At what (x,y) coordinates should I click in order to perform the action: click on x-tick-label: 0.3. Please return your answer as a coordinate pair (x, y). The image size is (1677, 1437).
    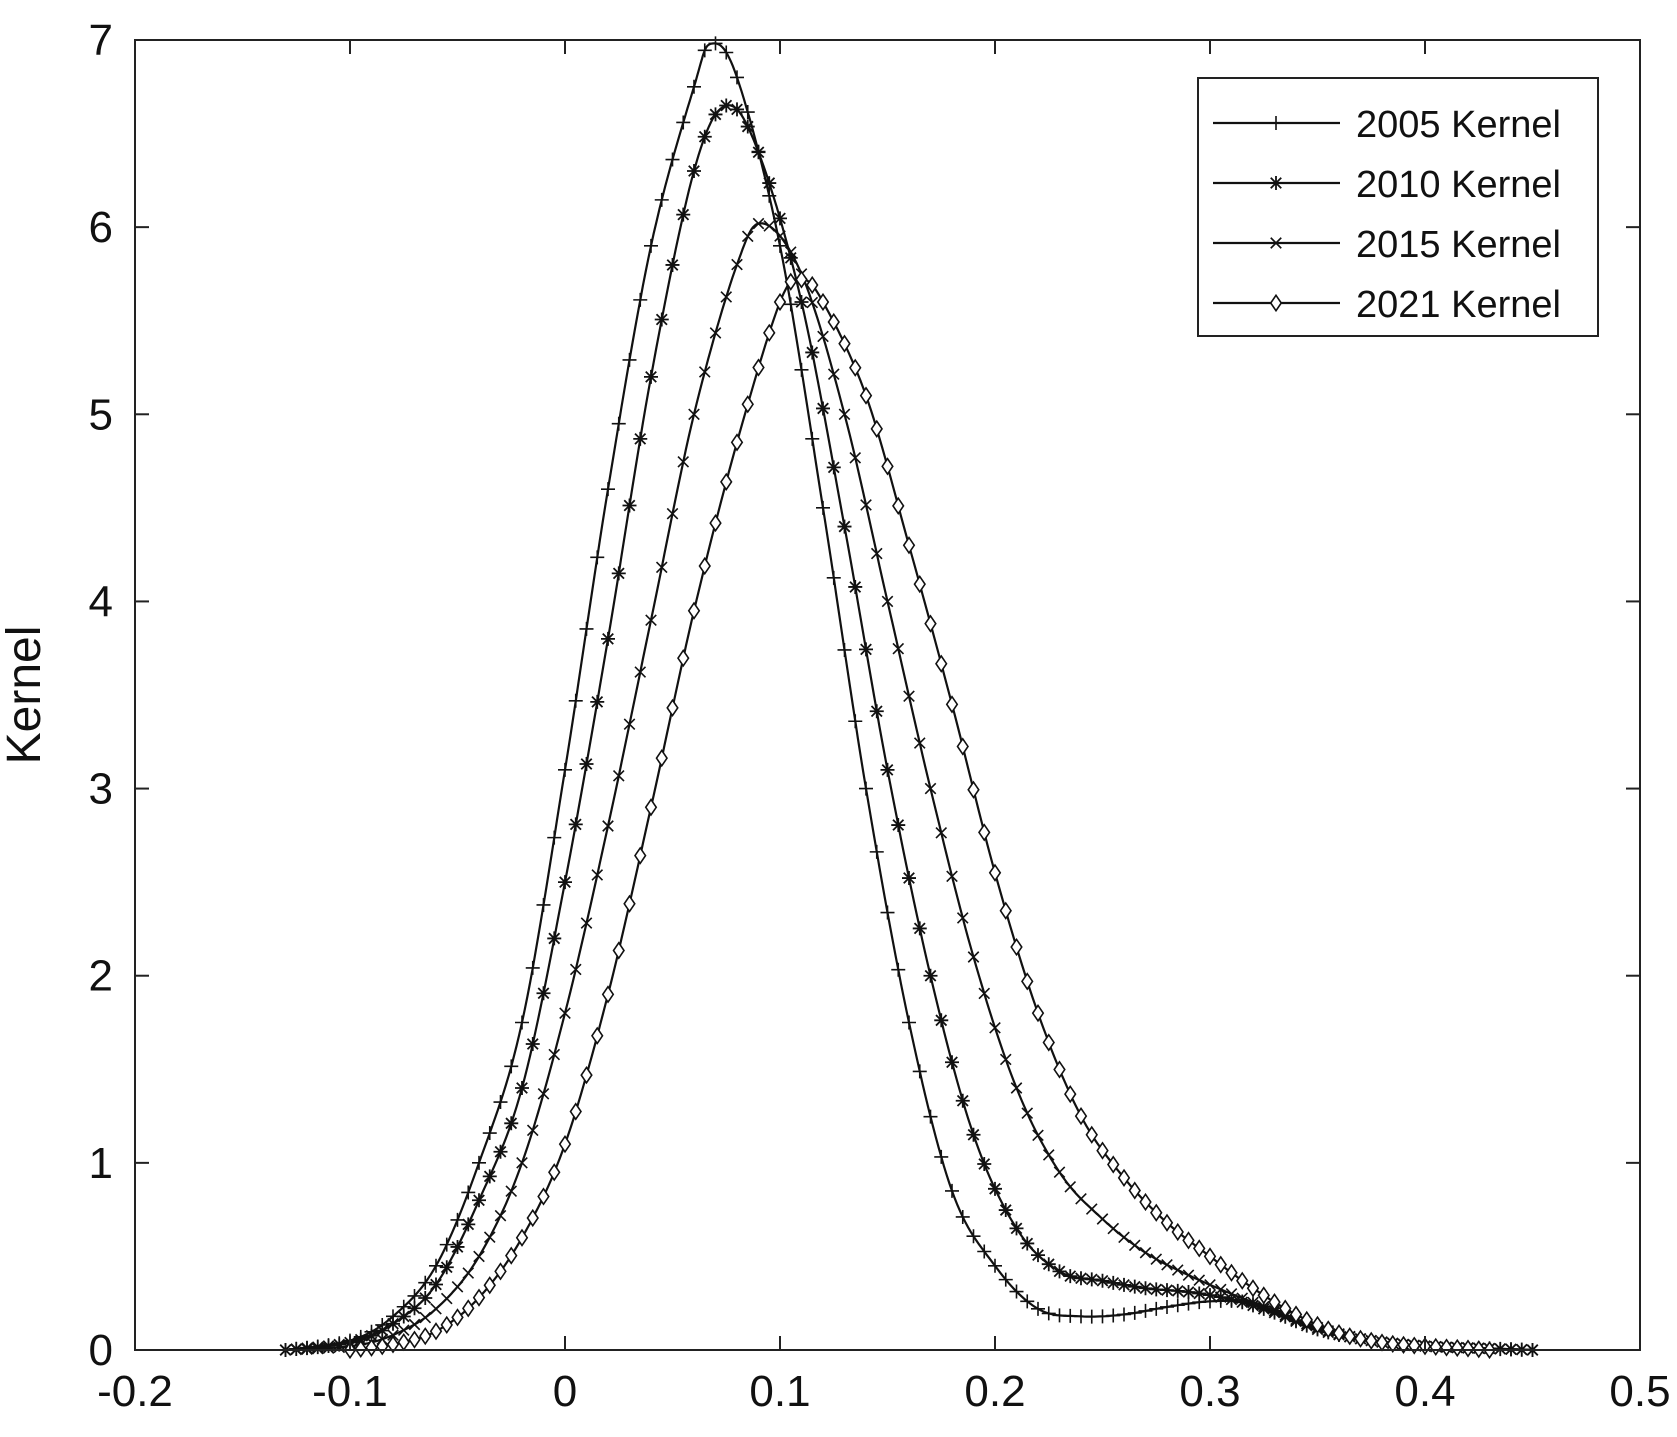
    Looking at the image, I should click on (1209, 1391).